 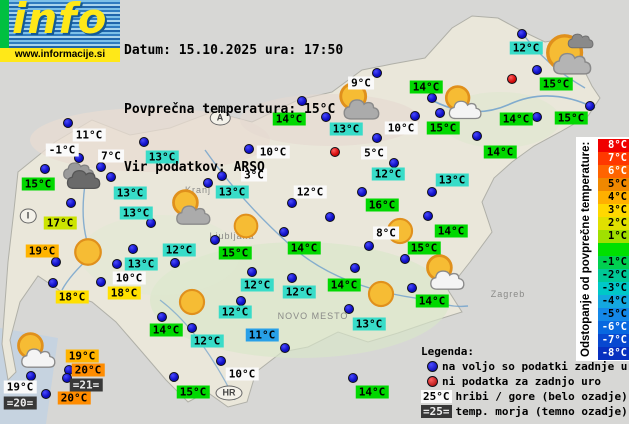 I want to click on city-label: Zagreb, so click(x=508, y=294).